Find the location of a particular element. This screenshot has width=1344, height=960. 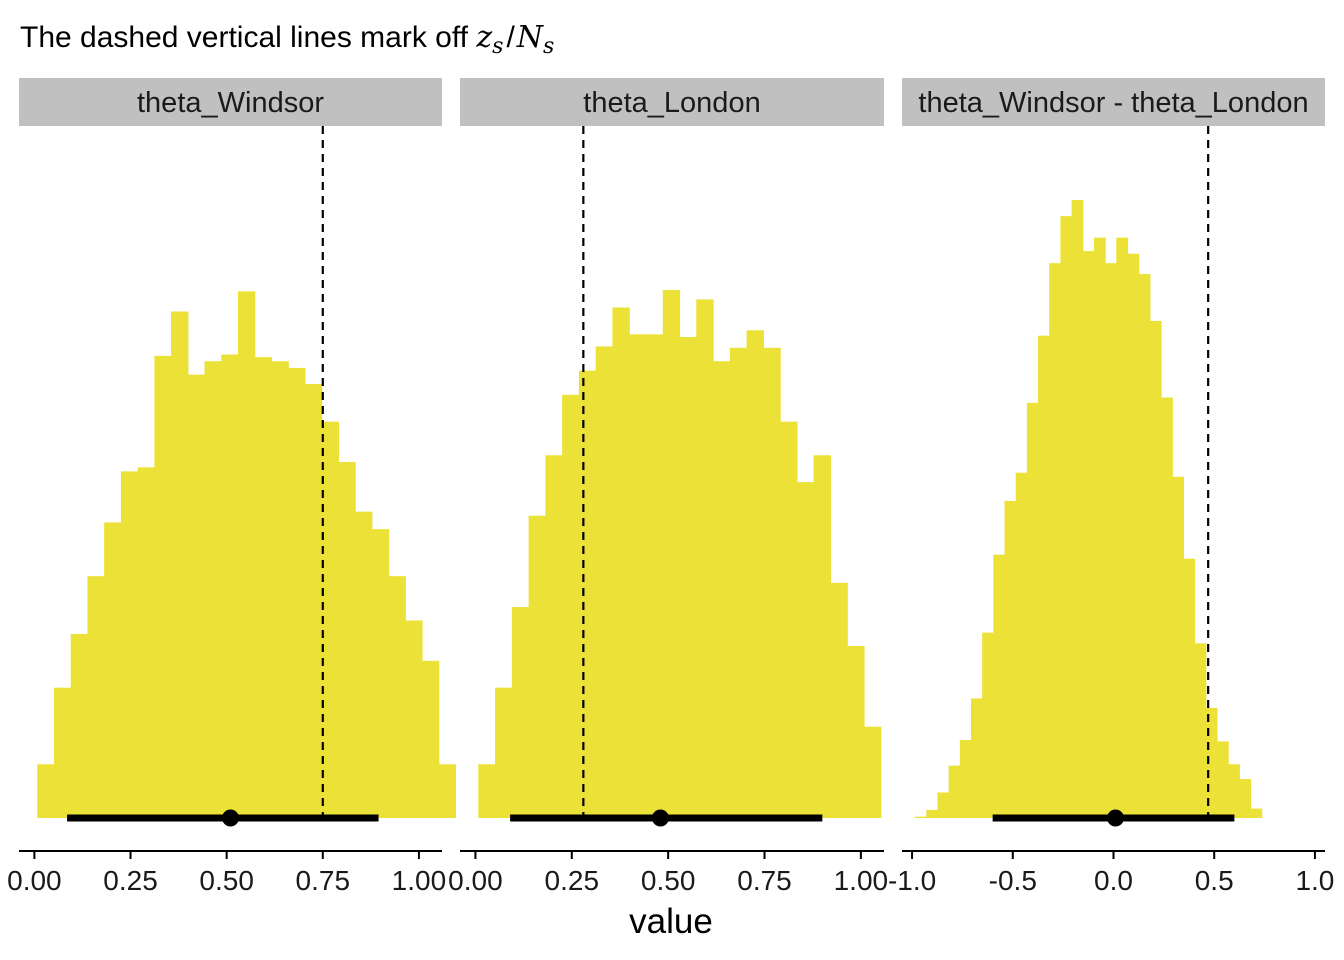

facet-strip-label: theta_Windsor is located at coordinates (230, 103).